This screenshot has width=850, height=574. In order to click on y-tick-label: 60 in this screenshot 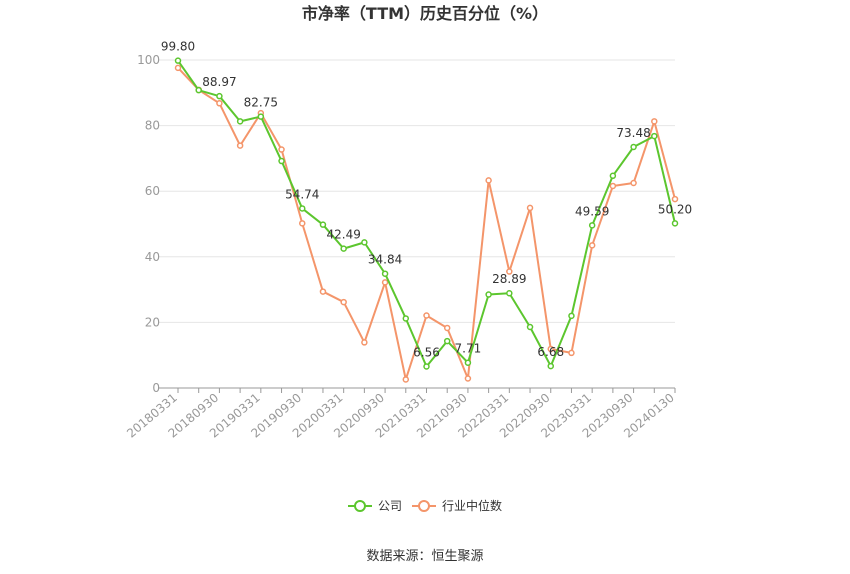, I will do `click(152, 191)`.